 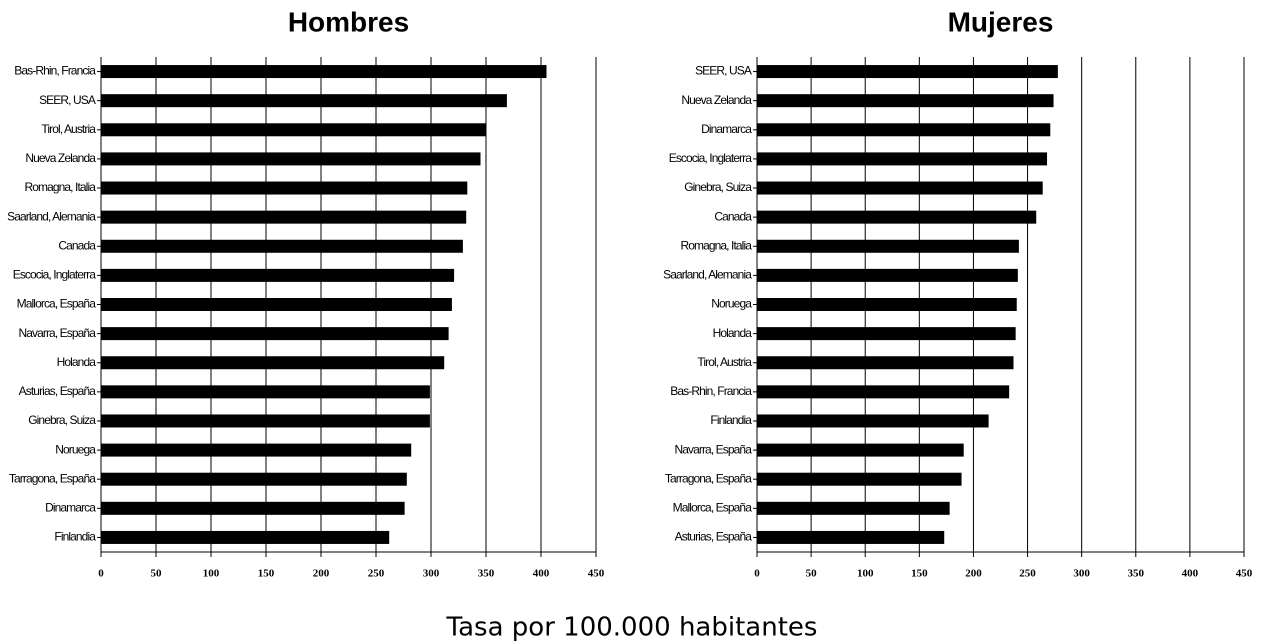 What do you see at coordinates (1001, 21) in the screenshot?
I see `chart-title: Mujeres` at bounding box center [1001, 21].